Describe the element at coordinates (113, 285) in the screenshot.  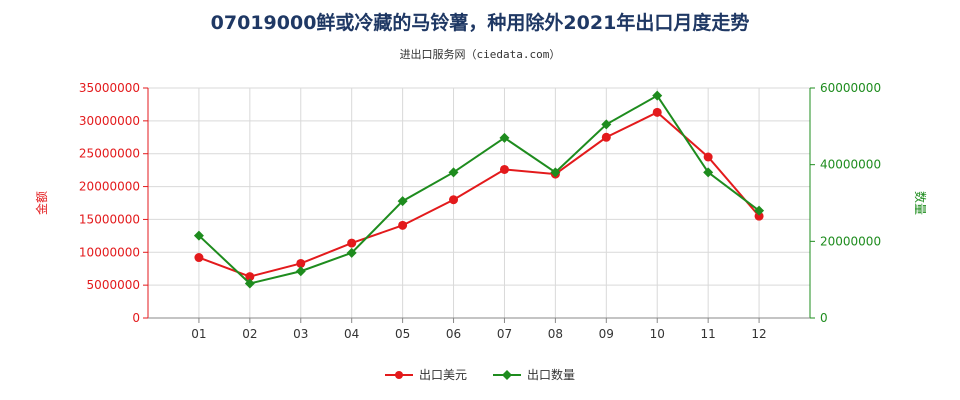
I see `y-left-tick-label: 5000000` at that location.